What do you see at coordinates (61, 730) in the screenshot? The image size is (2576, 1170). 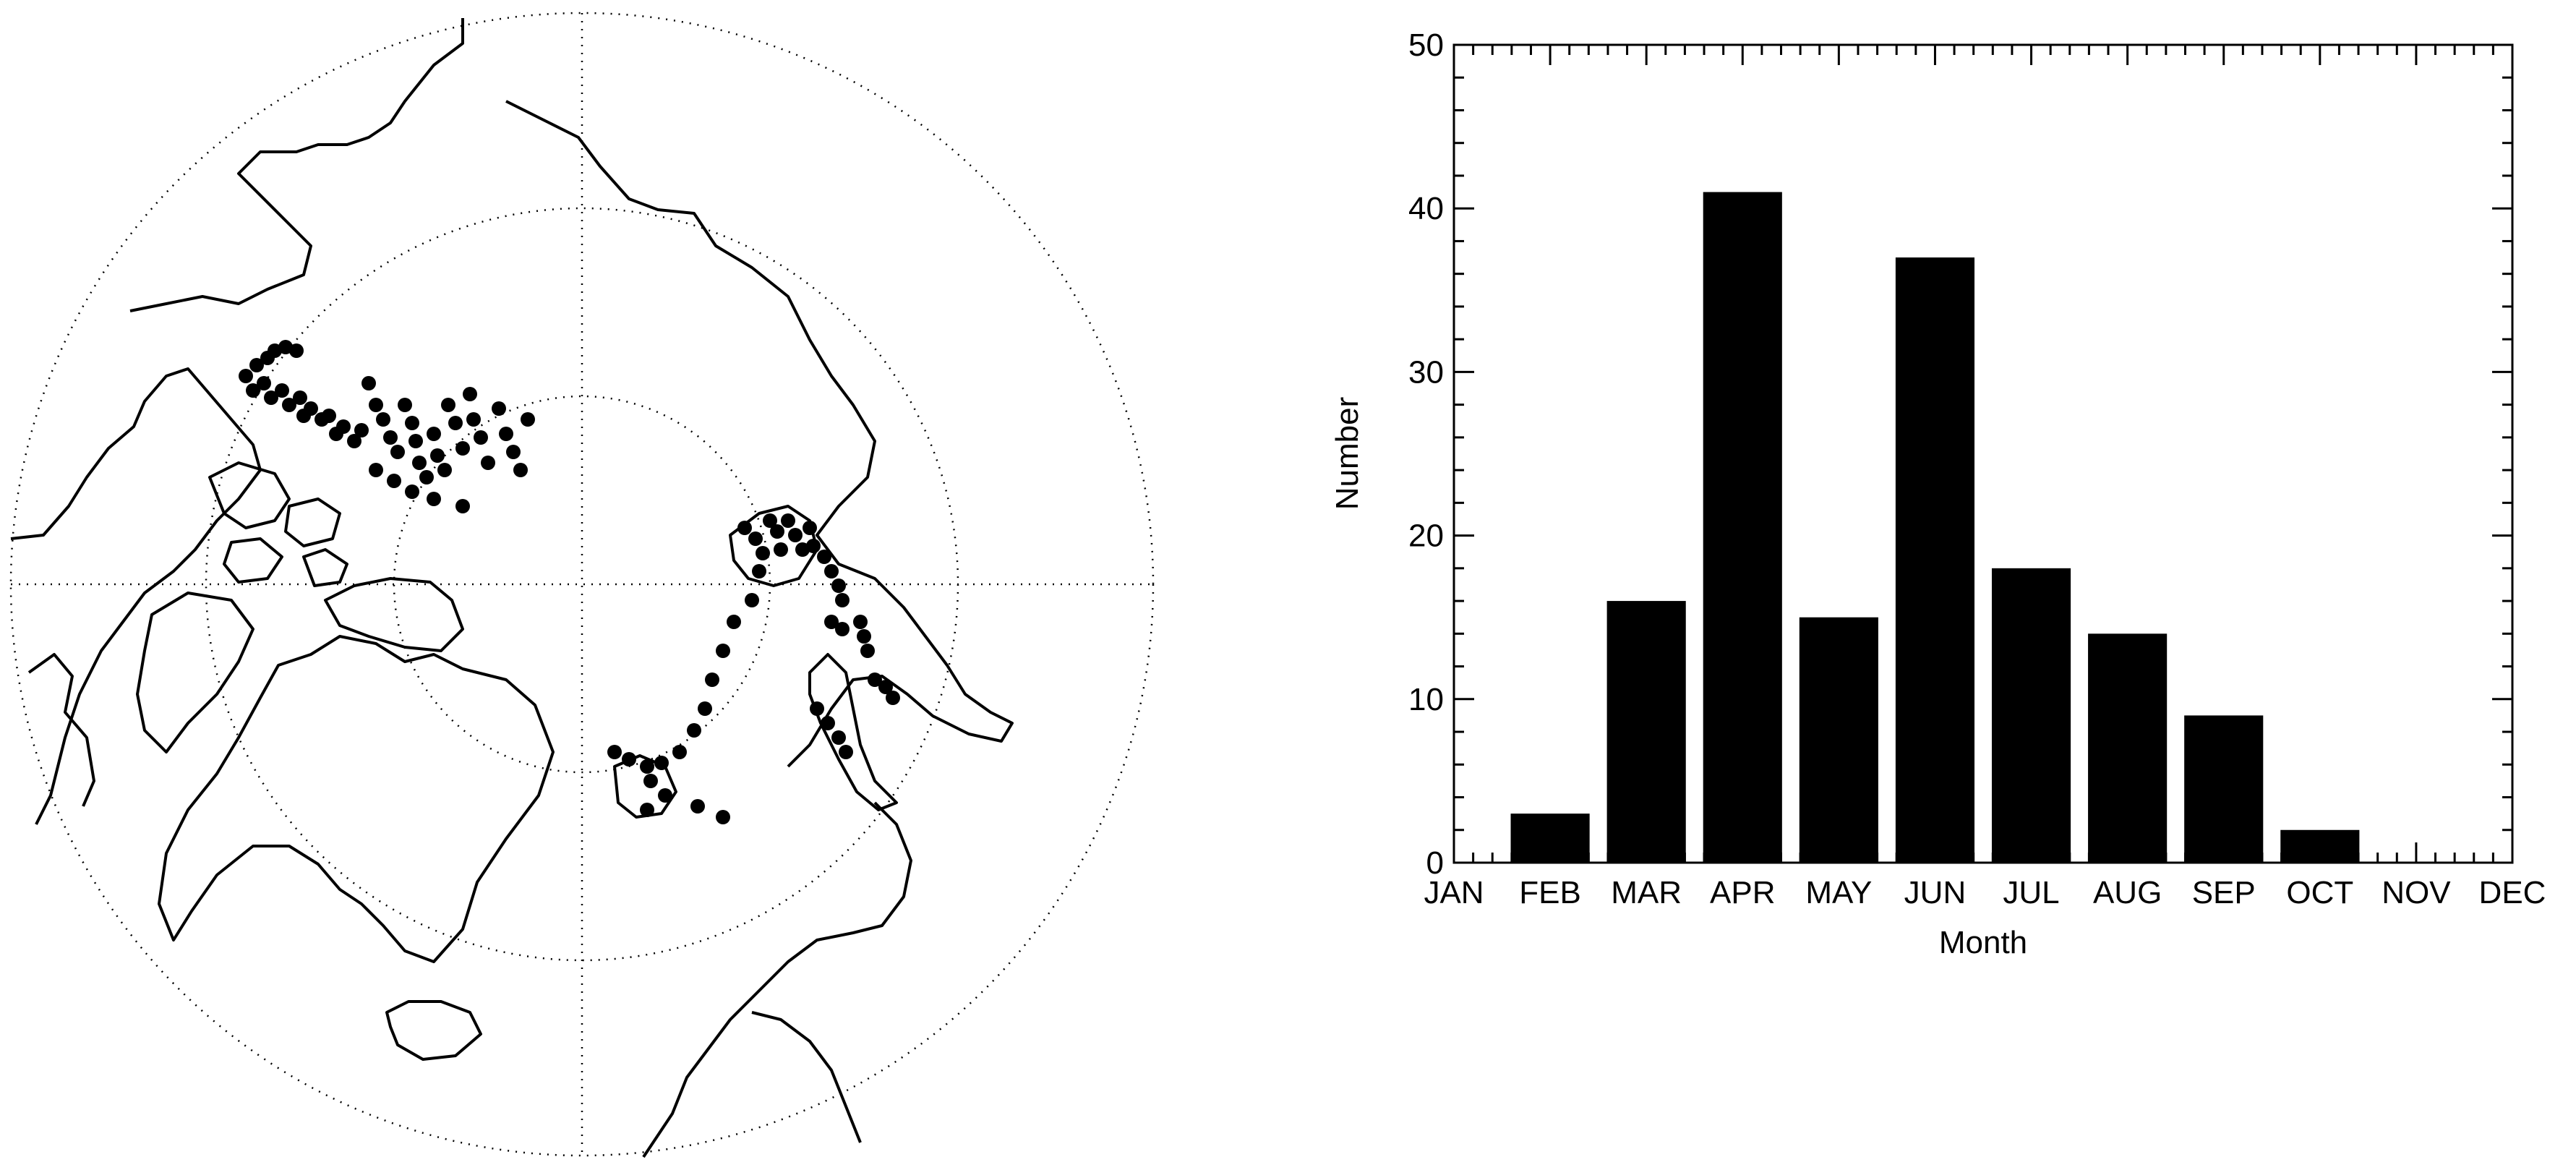 I see `hudson-bay-coast` at bounding box center [61, 730].